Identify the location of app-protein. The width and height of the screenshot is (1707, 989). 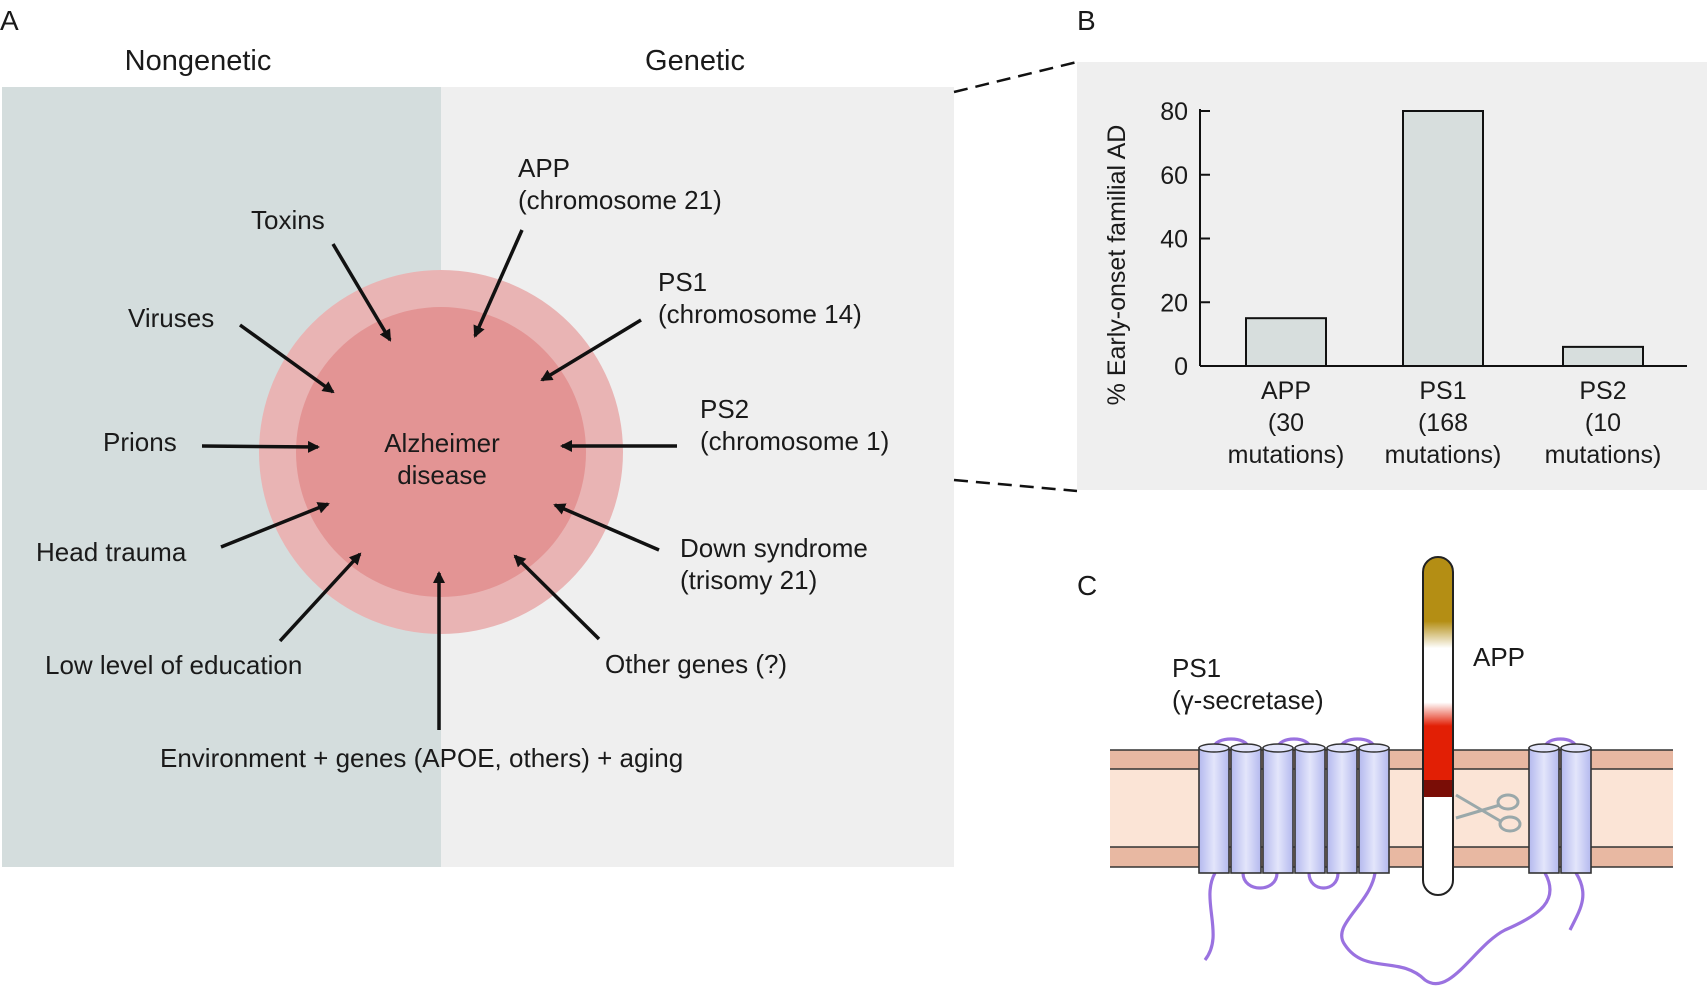
(1438, 726).